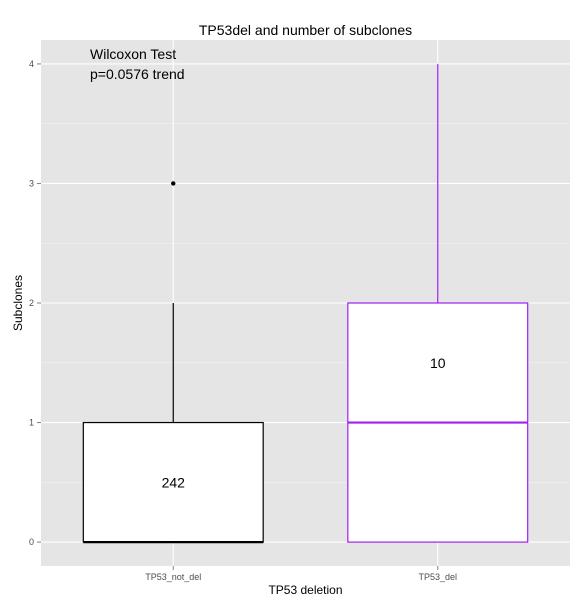 This screenshot has width=586, height=608. Describe the element at coordinates (31, 183) in the screenshot. I see `y-tick-label: 3` at that location.